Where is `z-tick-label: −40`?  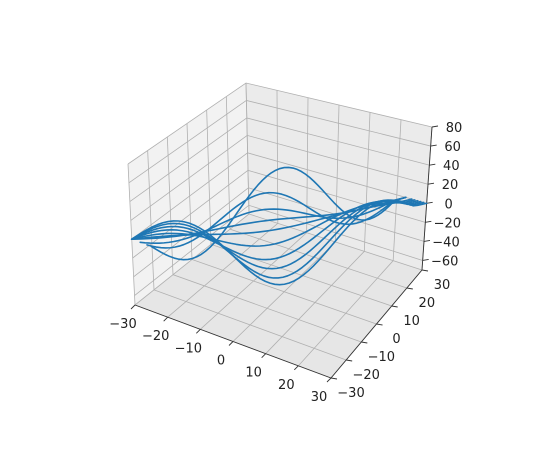 z-tick-label: −40 is located at coordinates (445, 242).